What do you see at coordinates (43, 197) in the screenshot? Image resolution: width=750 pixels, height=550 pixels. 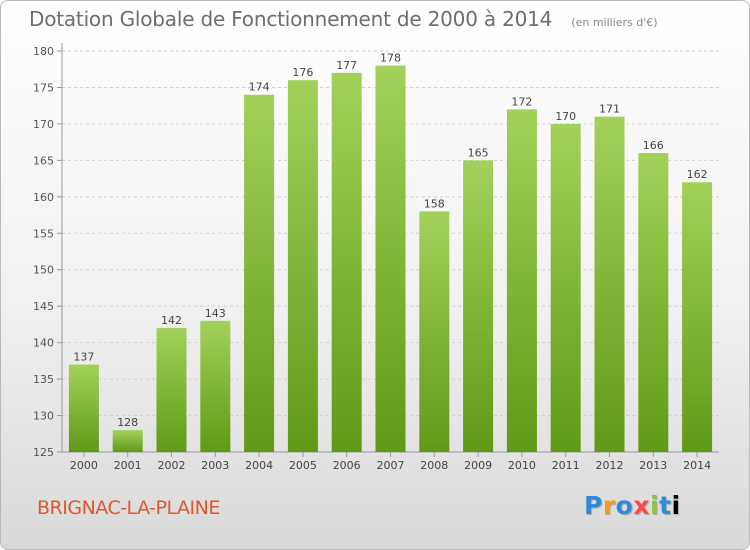 I see `y-tick-label: 160` at bounding box center [43, 197].